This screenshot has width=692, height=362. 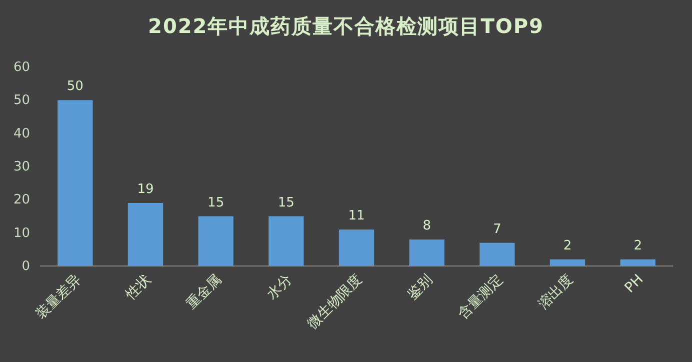 What do you see at coordinates (21, 200) in the screenshot?
I see `y-tick-label: 20` at bounding box center [21, 200].